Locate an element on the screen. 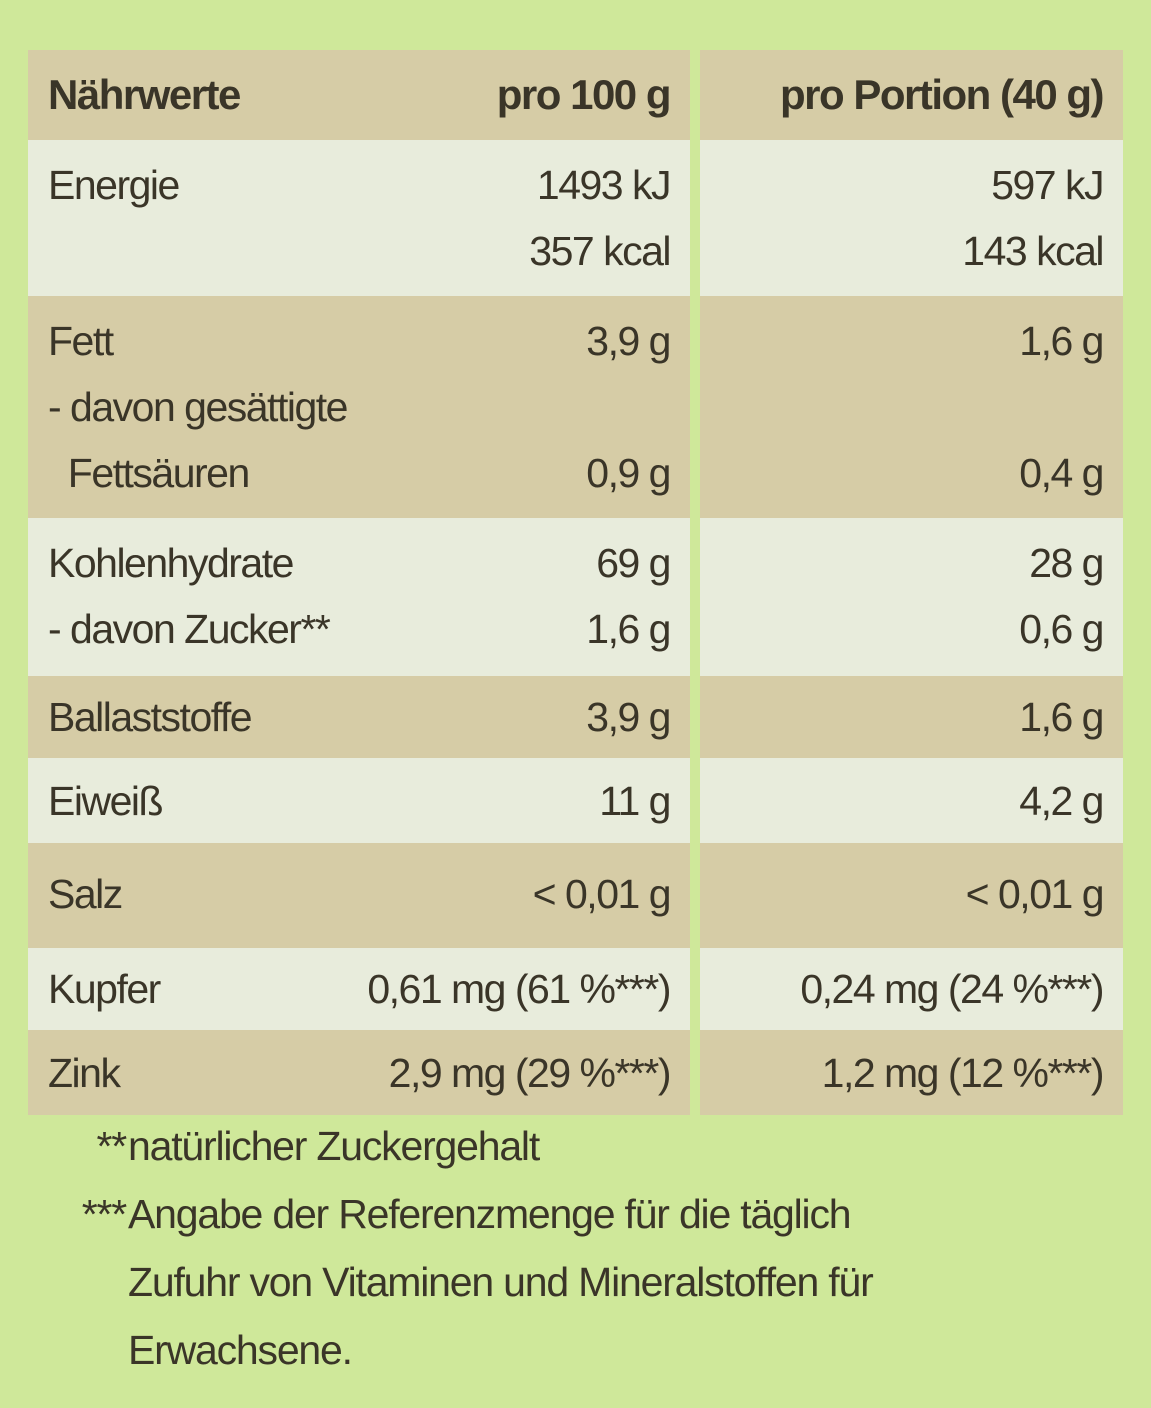 The image size is (1151, 1408). portion-value: 28 g is located at coordinates (1066, 562).